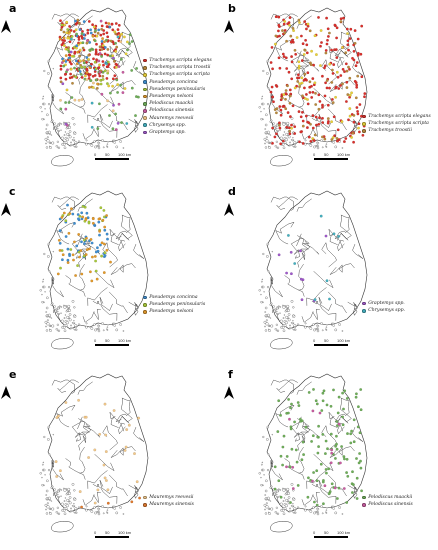 Image resolution: width=438 pixels, height=550 pixels. I want to click on legend-item: Pseudemys peninsularis, so click(177, 89).